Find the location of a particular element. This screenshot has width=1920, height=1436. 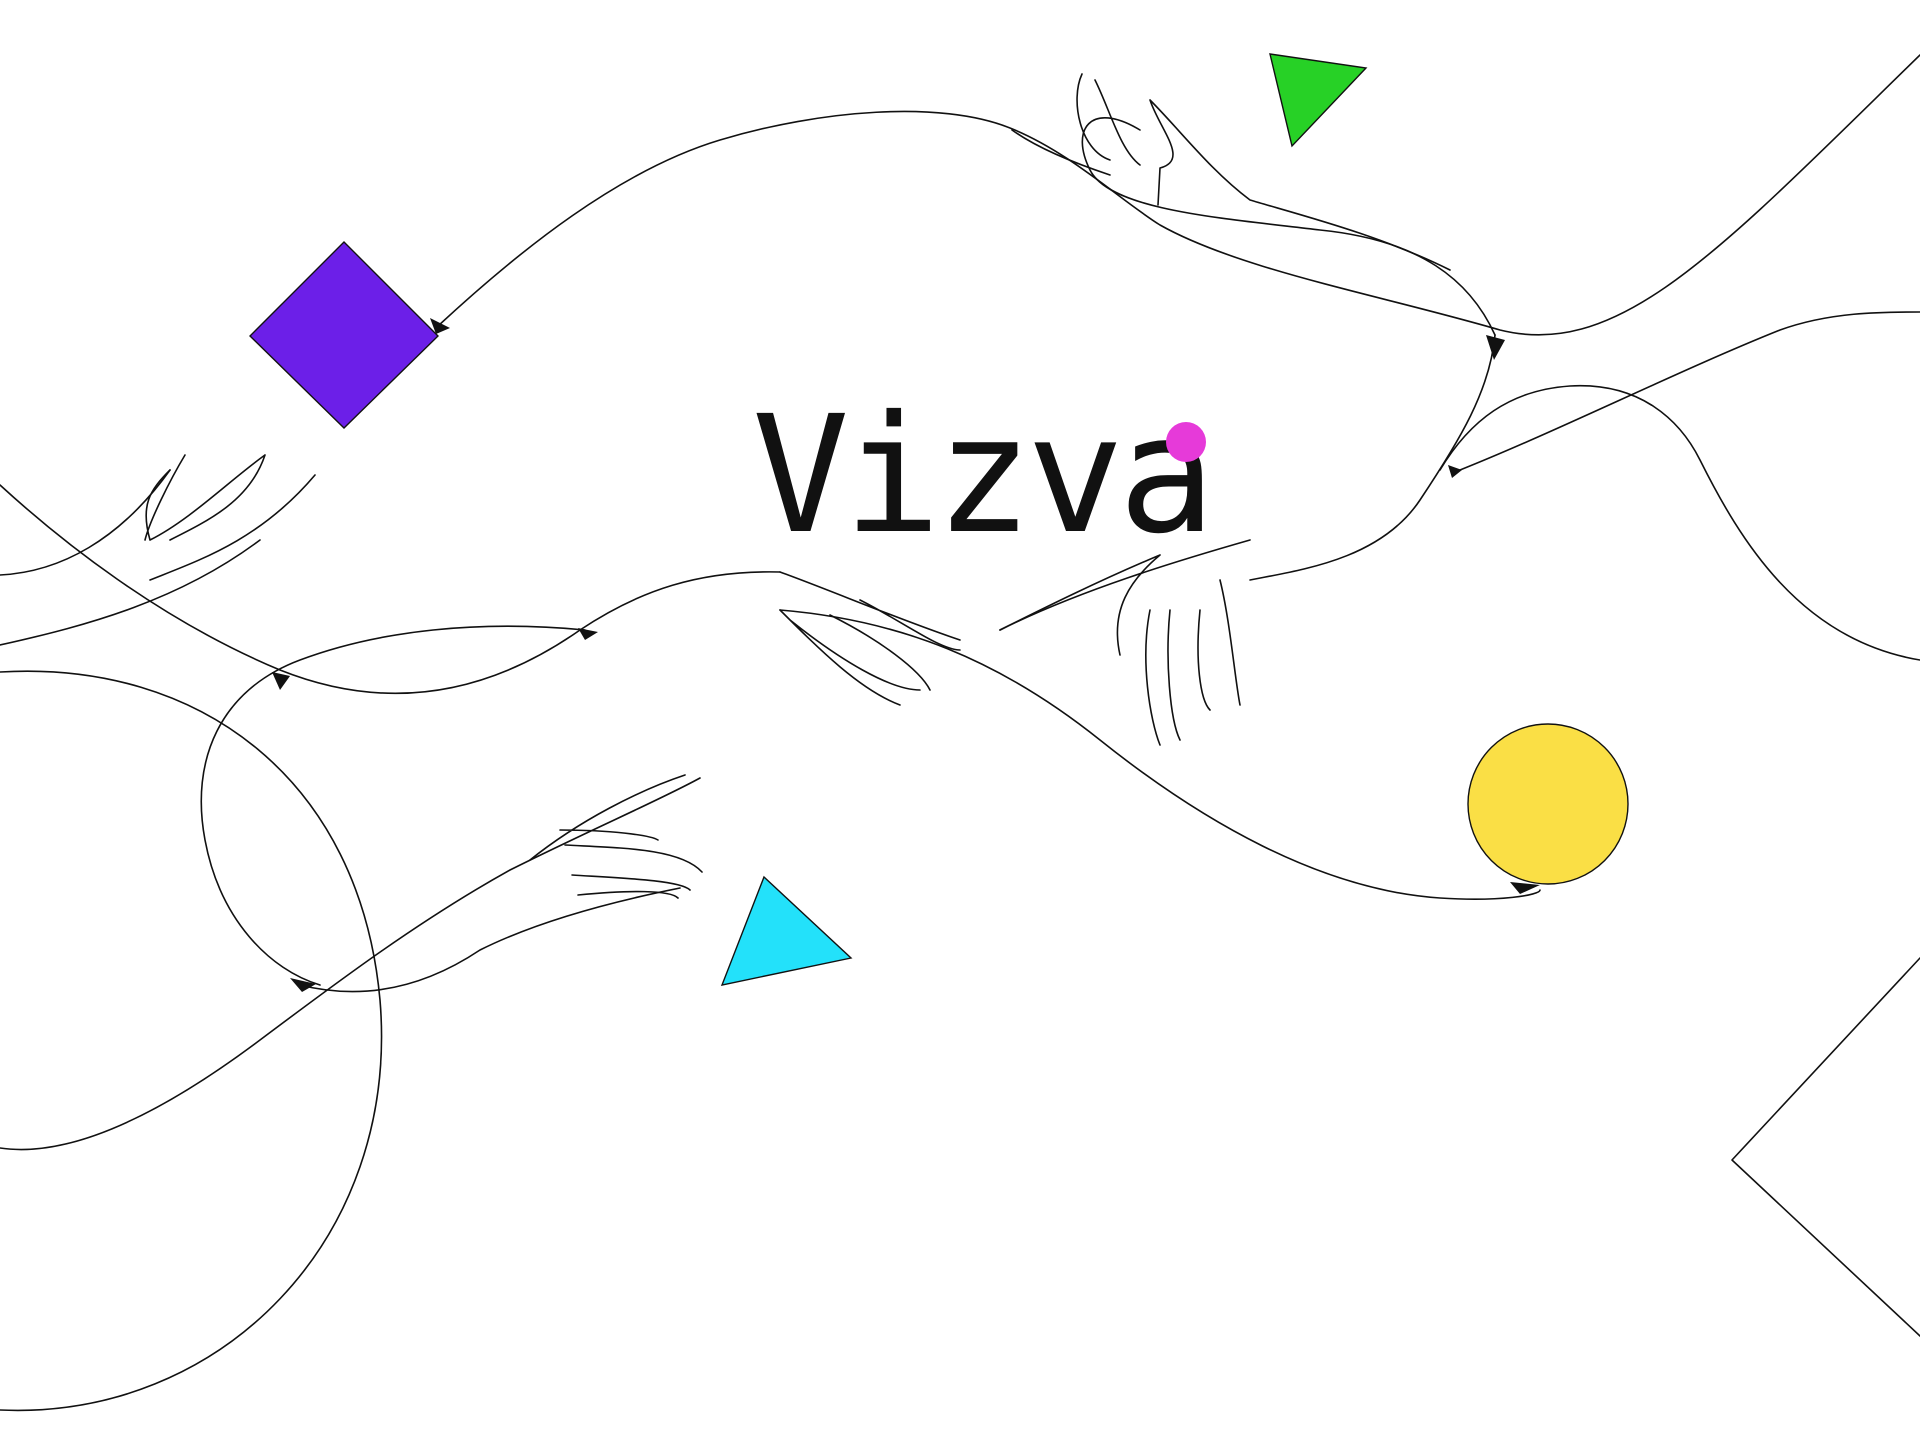

hand-center-right is located at coordinates (1120, 650).